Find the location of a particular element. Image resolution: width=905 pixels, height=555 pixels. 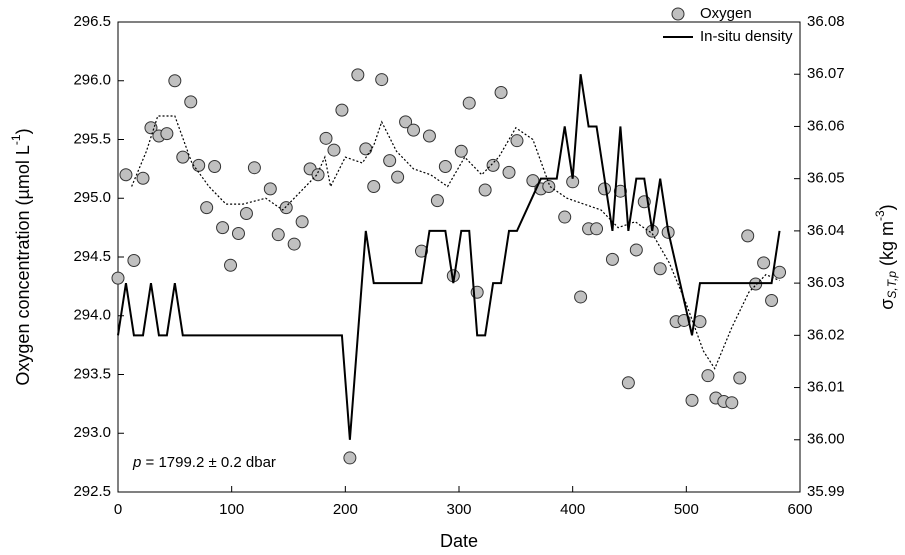

y-tick-label: 292.5 is located at coordinates (92, 491).